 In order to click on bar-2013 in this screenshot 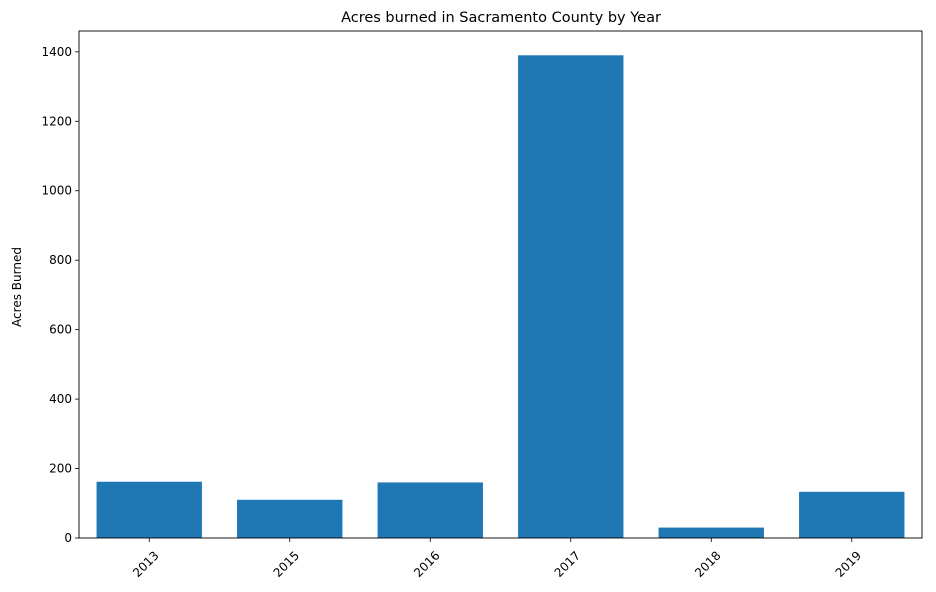, I will do `click(149, 509)`.